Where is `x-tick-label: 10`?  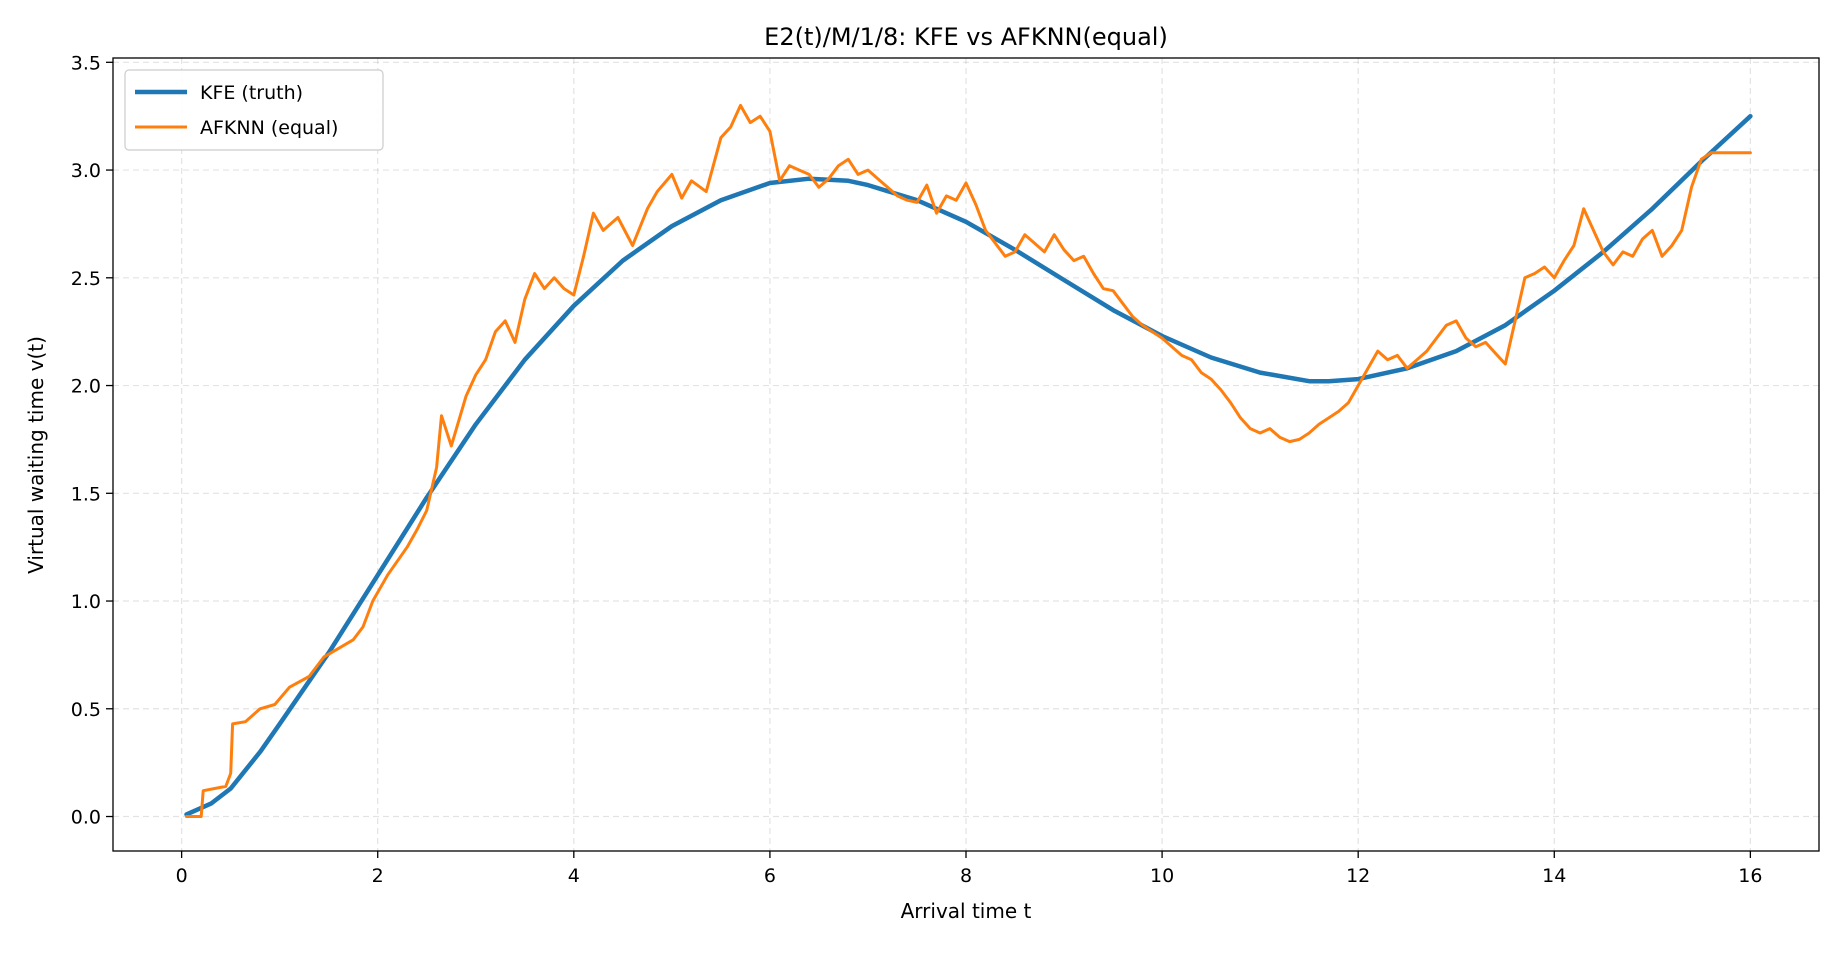 x-tick-label: 10 is located at coordinates (1162, 876).